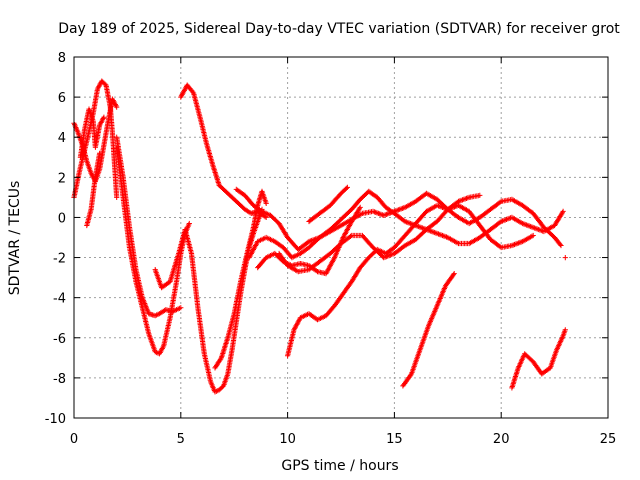  Describe the element at coordinates (339, 466) in the screenshot. I see `x-axis-label: GPS time / hours` at that location.